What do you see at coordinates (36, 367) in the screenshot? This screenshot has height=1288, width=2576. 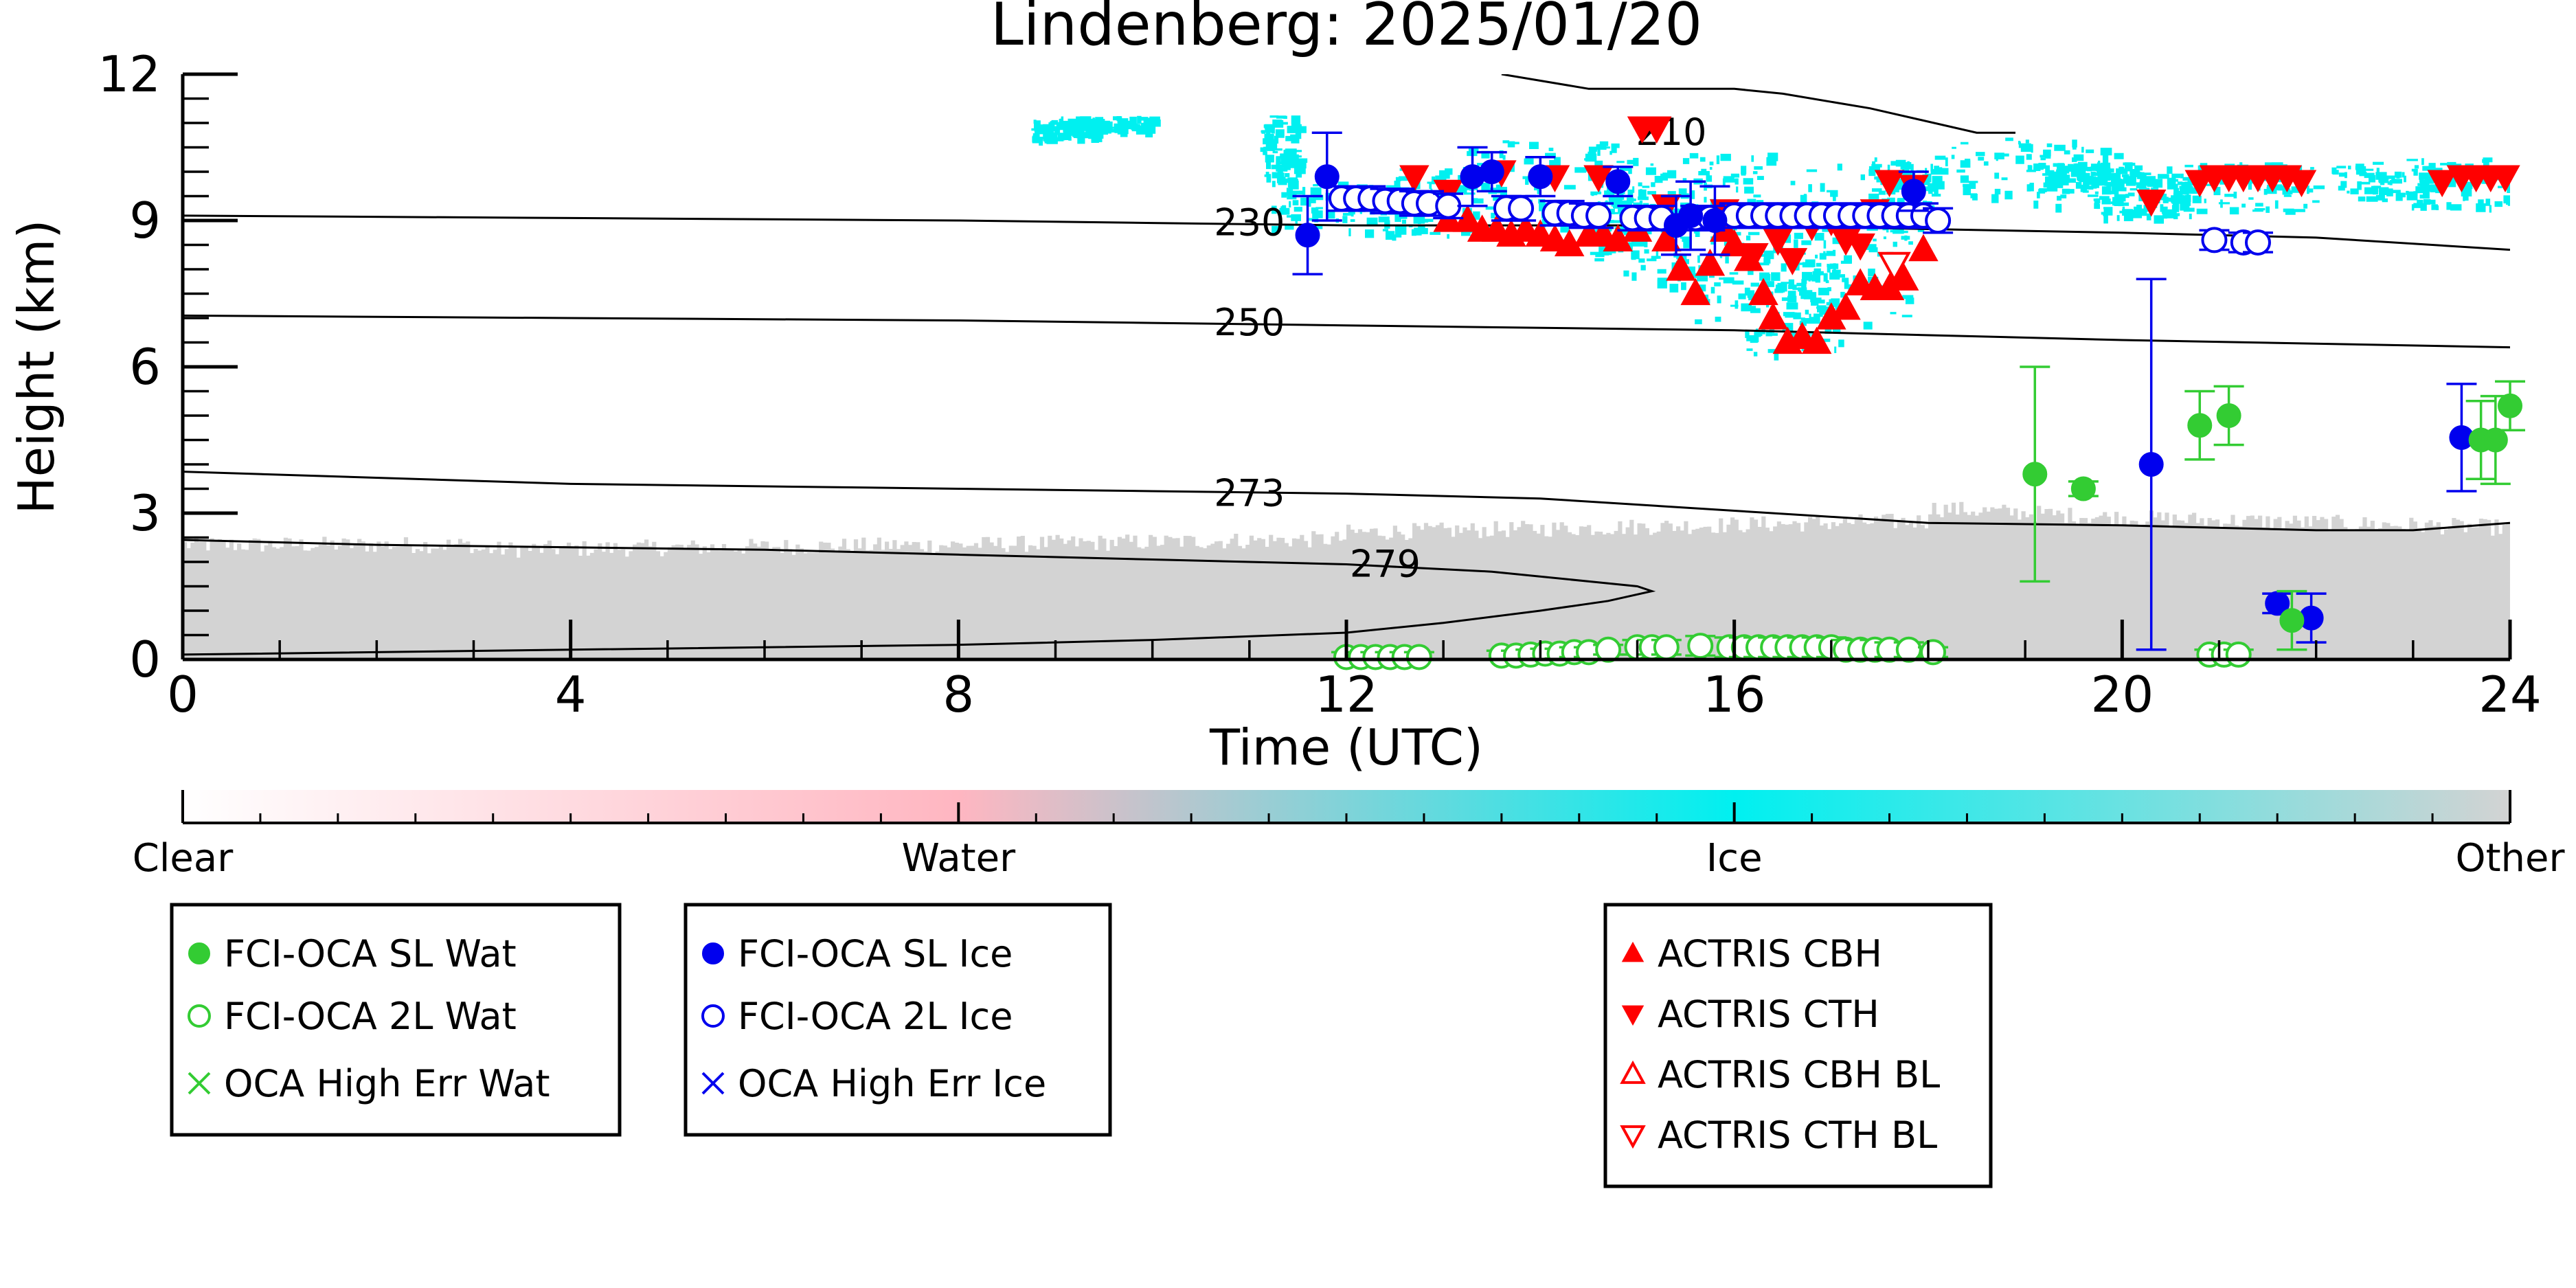 I see `y-axis-label: Height (km)` at bounding box center [36, 367].